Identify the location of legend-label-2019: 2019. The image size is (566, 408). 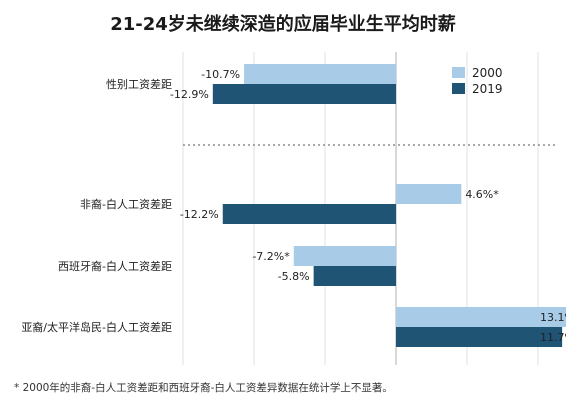
(487, 89).